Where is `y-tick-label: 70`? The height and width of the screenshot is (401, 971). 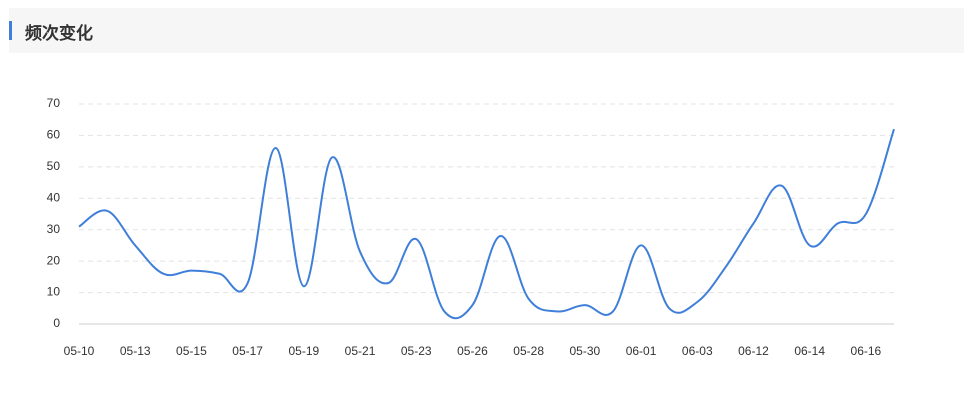 y-tick-label: 70 is located at coordinates (54, 103).